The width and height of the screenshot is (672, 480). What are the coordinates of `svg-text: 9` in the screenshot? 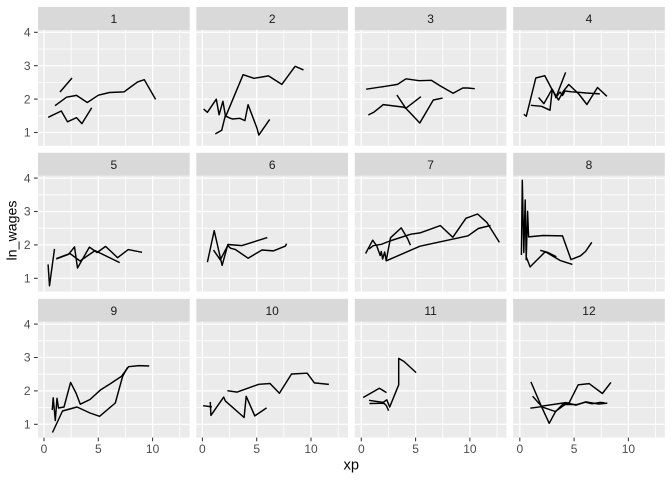 It's located at (113, 311).